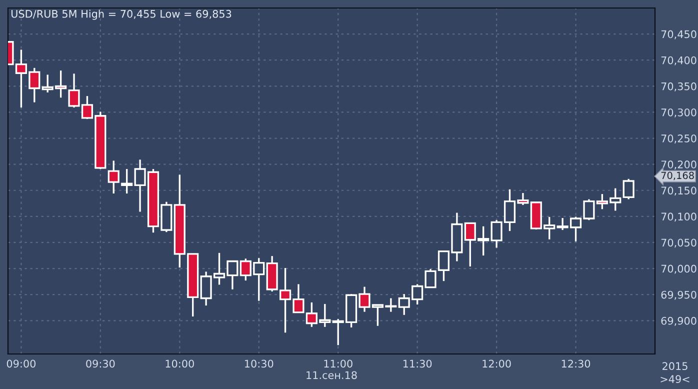  What do you see at coordinates (121, 15) in the screenshot?
I see `chart-title: USD/RUB 5M High = 70,455 Low = 69,853` at bounding box center [121, 15].